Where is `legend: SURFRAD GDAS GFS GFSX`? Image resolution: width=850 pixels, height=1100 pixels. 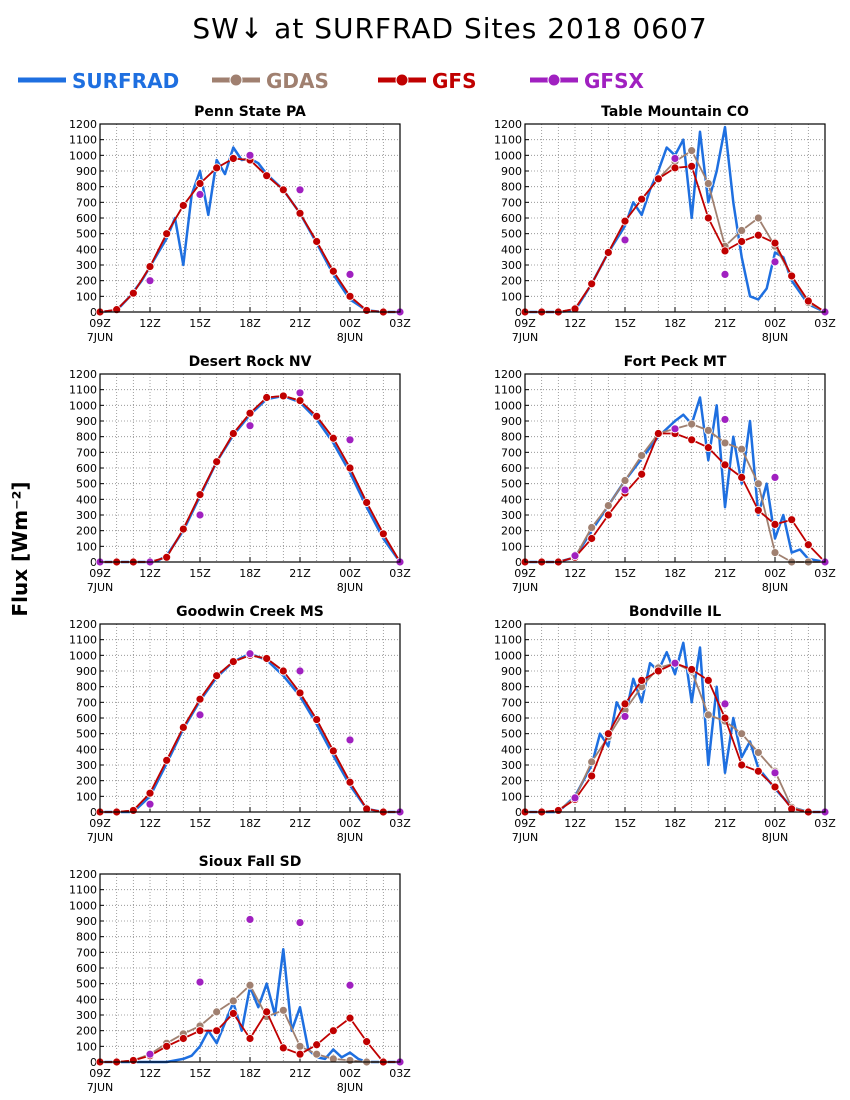
legend: SURFRAD GDAS GFS GFSX is located at coordinates (331, 81).